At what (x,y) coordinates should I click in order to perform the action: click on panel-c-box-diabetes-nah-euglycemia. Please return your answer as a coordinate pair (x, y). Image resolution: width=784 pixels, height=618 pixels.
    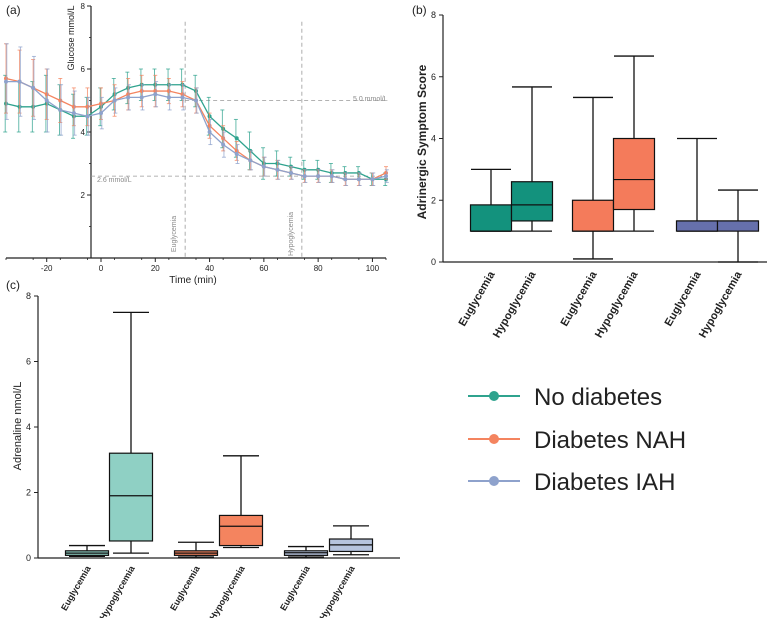
    Looking at the image, I should click on (196, 549).